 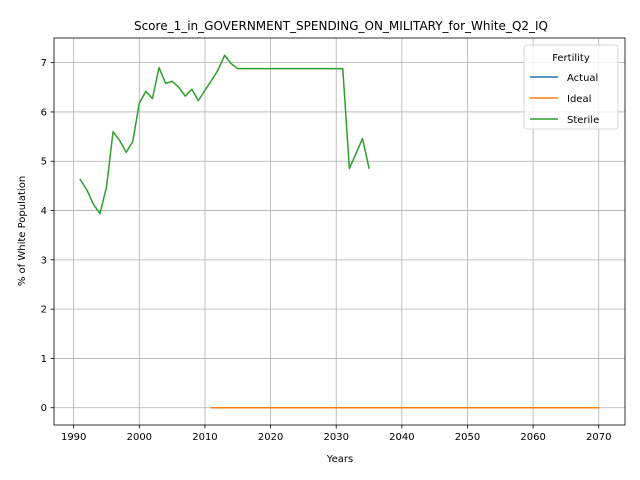 What do you see at coordinates (44, 211) in the screenshot?
I see `y-tick-label: 4` at bounding box center [44, 211].